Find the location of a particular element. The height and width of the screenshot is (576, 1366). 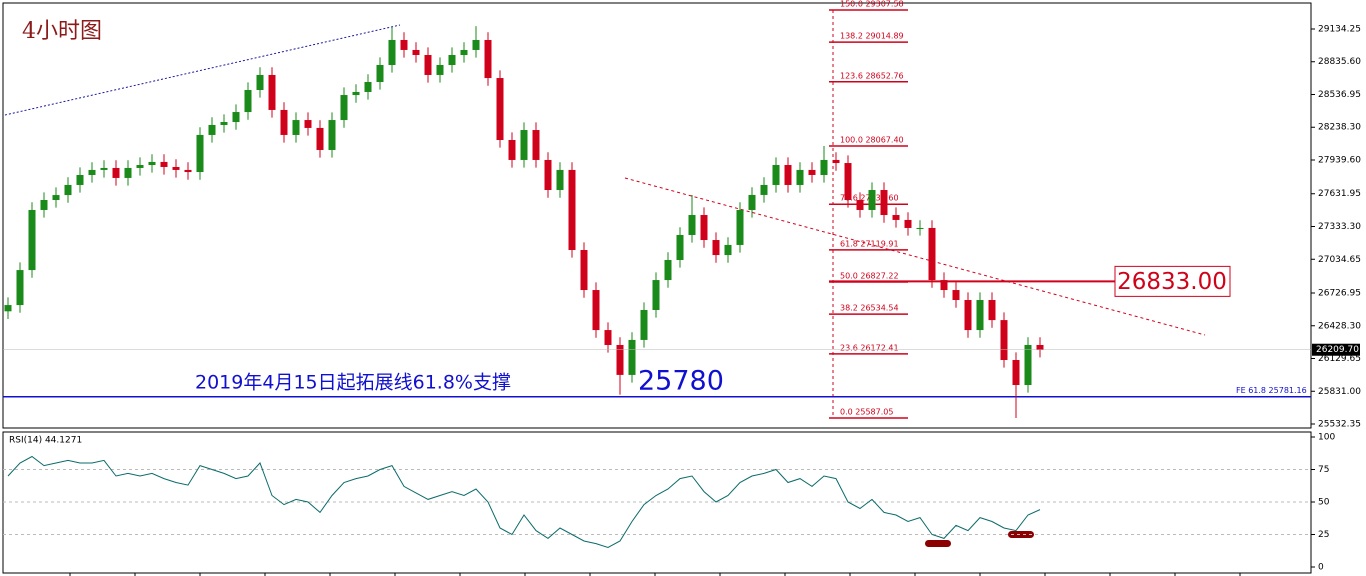

fib-label: 50.0 26827.22 is located at coordinates (869, 276).